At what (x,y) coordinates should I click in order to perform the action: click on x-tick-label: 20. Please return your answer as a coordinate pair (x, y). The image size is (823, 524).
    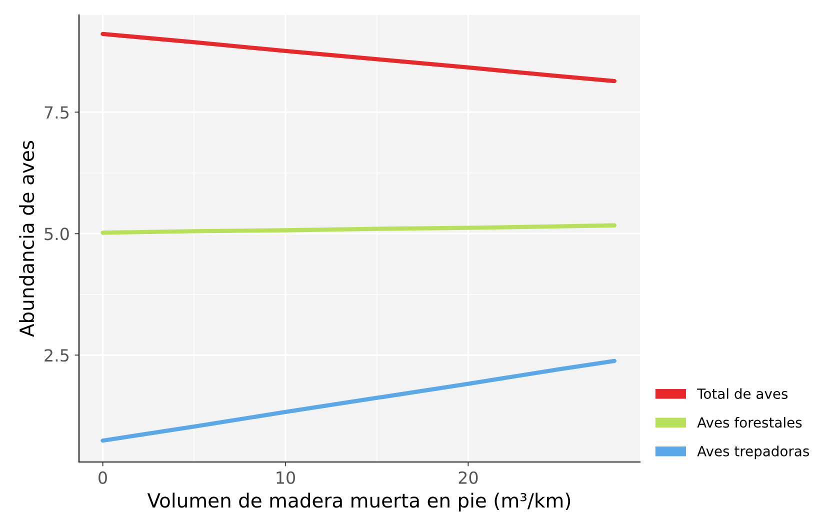
    Looking at the image, I should click on (468, 477).